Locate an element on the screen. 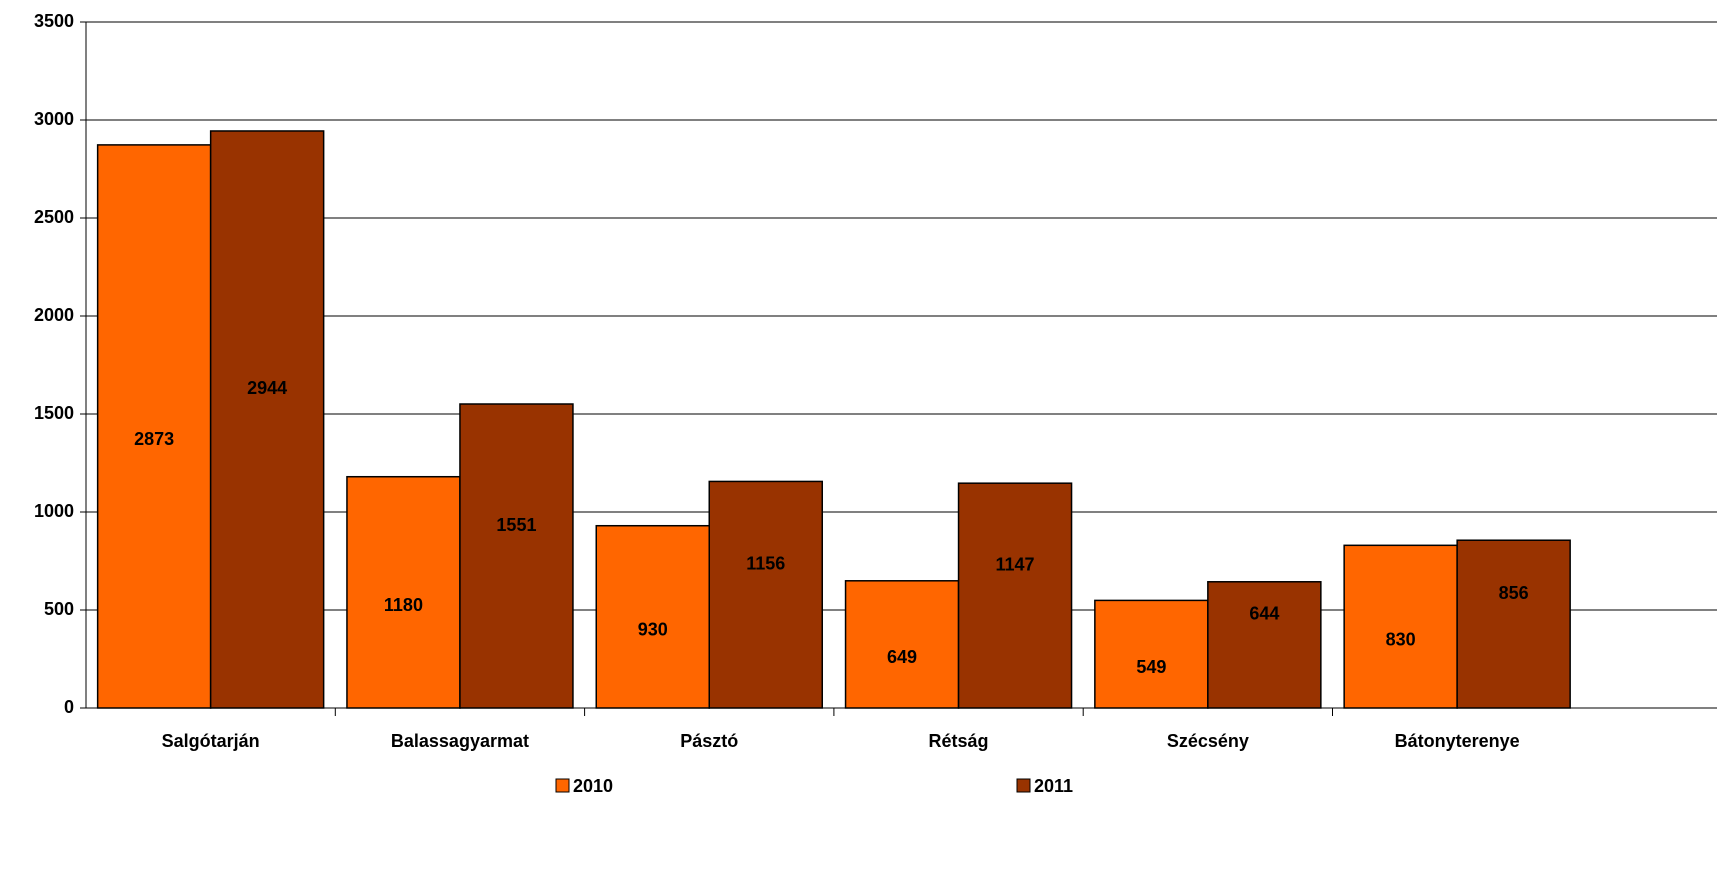 This screenshot has height=874, width=1717. x-tick-label: Balassagyarmat is located at coordinates (460, 741).